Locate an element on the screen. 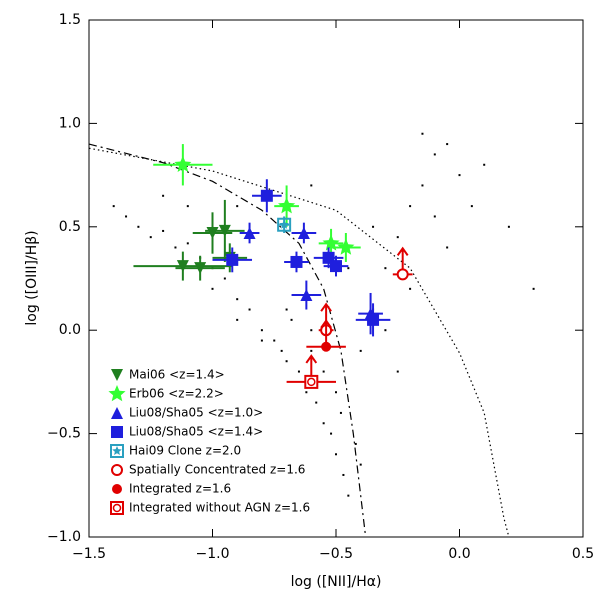  y-tick-label: 0.0 is located at coordinates (70, 330).